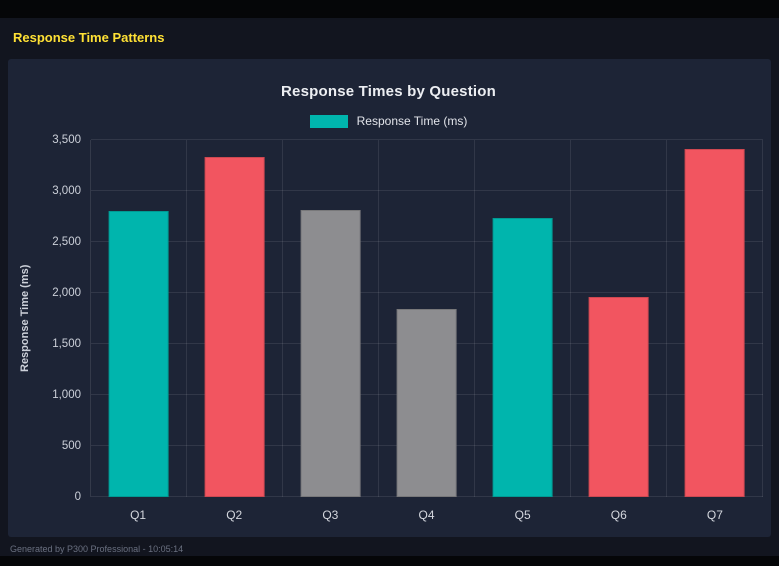 Image resolution: width=779 pixels, height=566 pixels. I want to click on bar-q3, so click(330, 353).